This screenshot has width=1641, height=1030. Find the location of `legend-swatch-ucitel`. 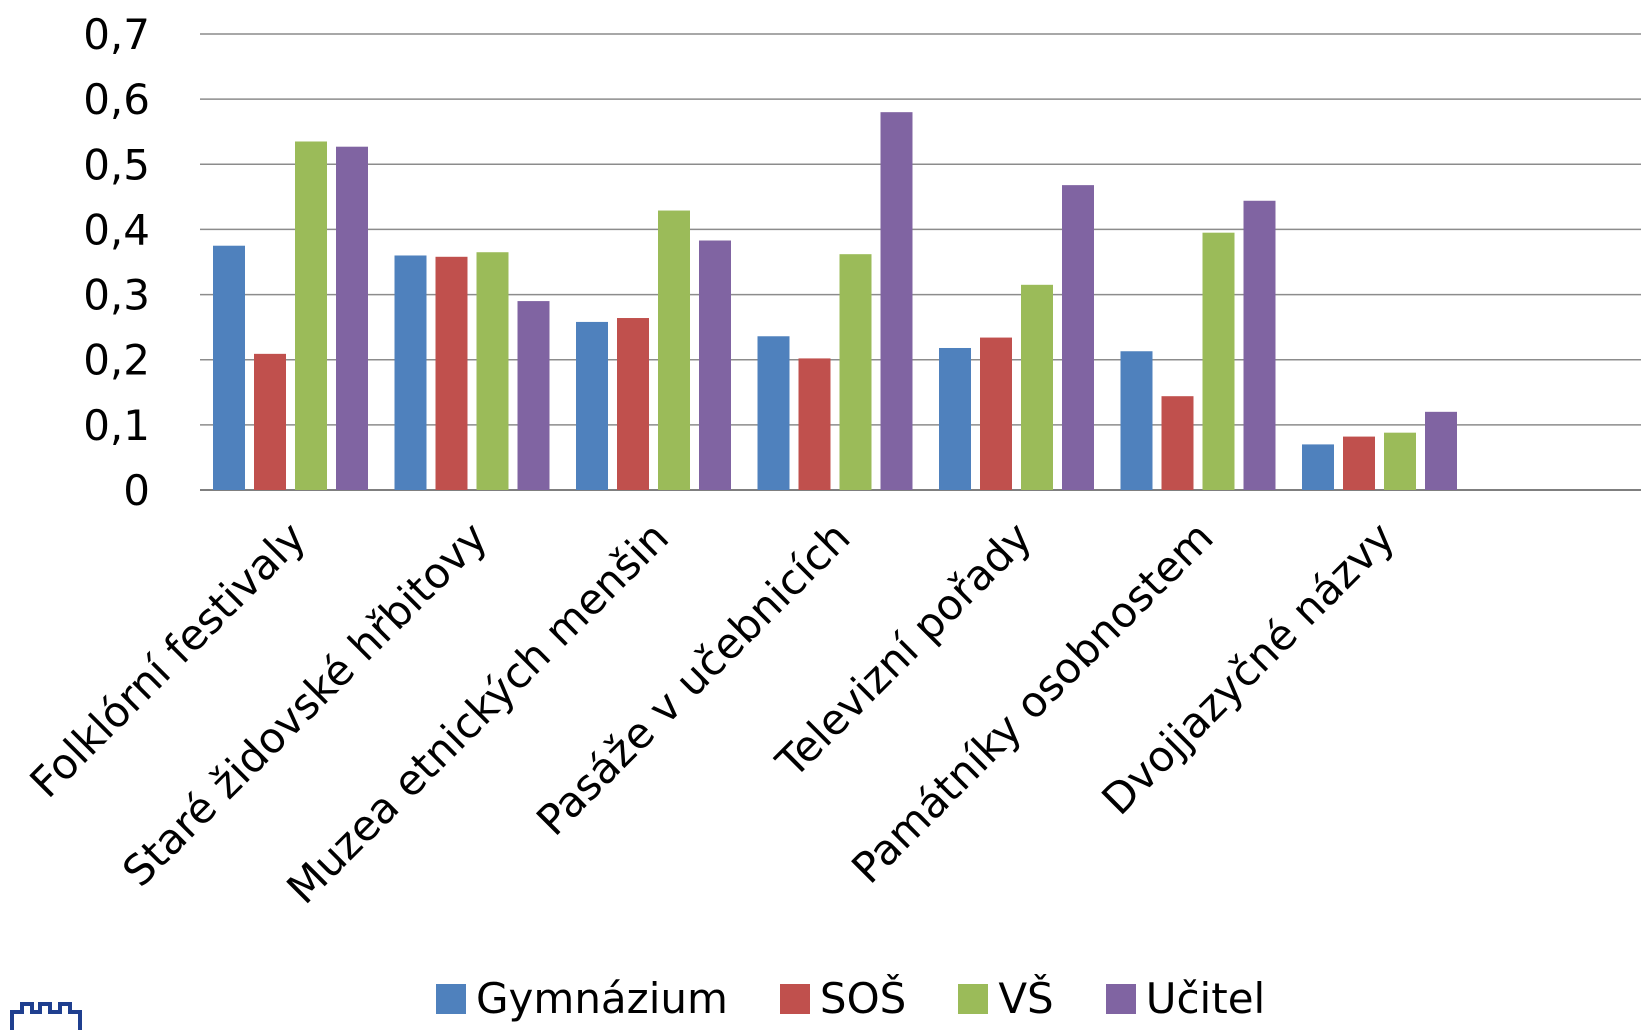

legend-swatch-ucitel is located at coordinates (1120, 999).